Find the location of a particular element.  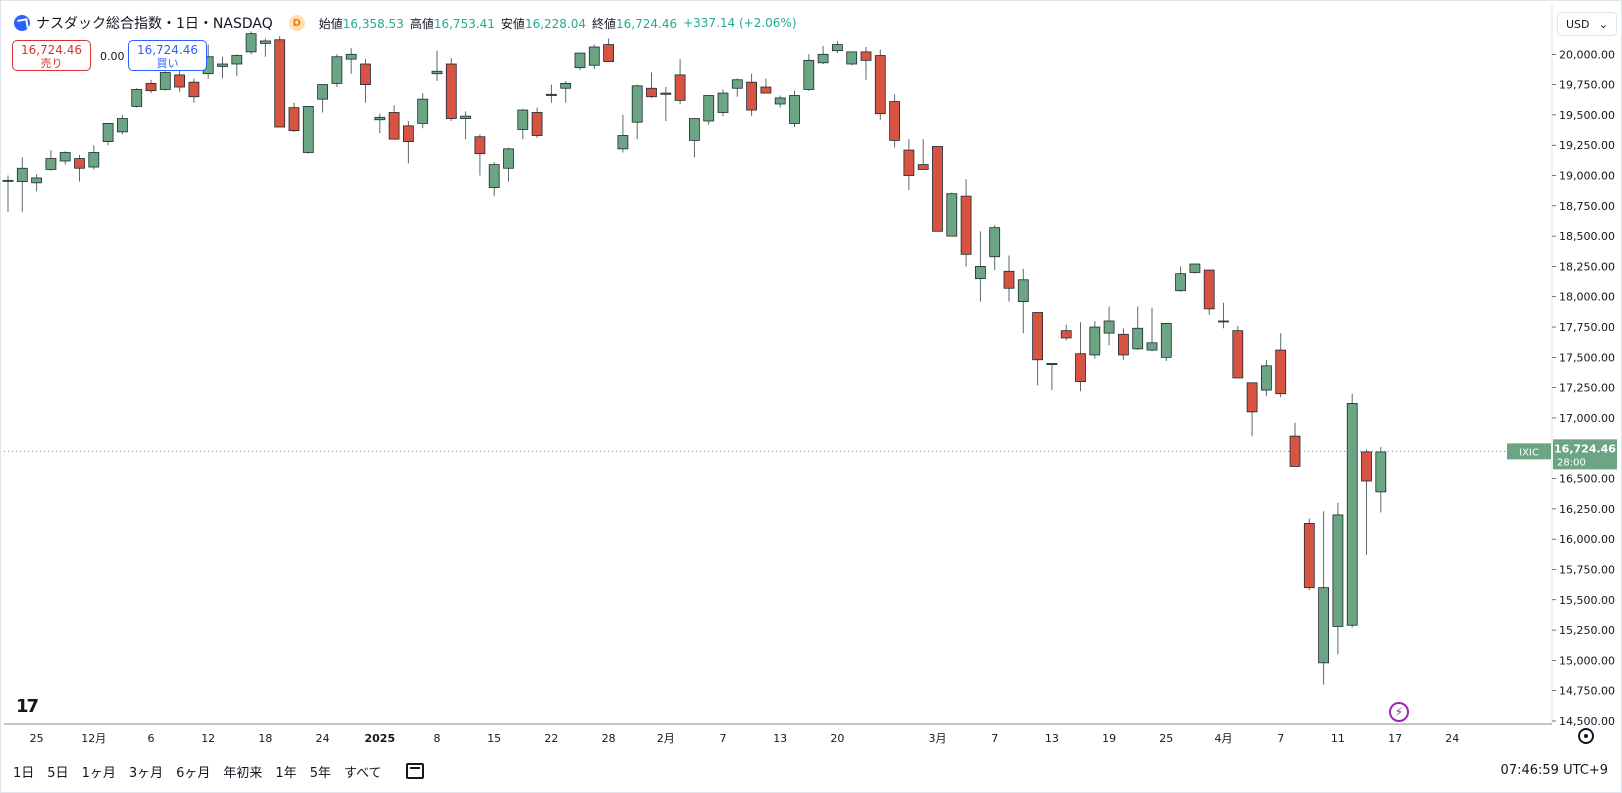

gear-icon is located at coordinates (1586, 736).